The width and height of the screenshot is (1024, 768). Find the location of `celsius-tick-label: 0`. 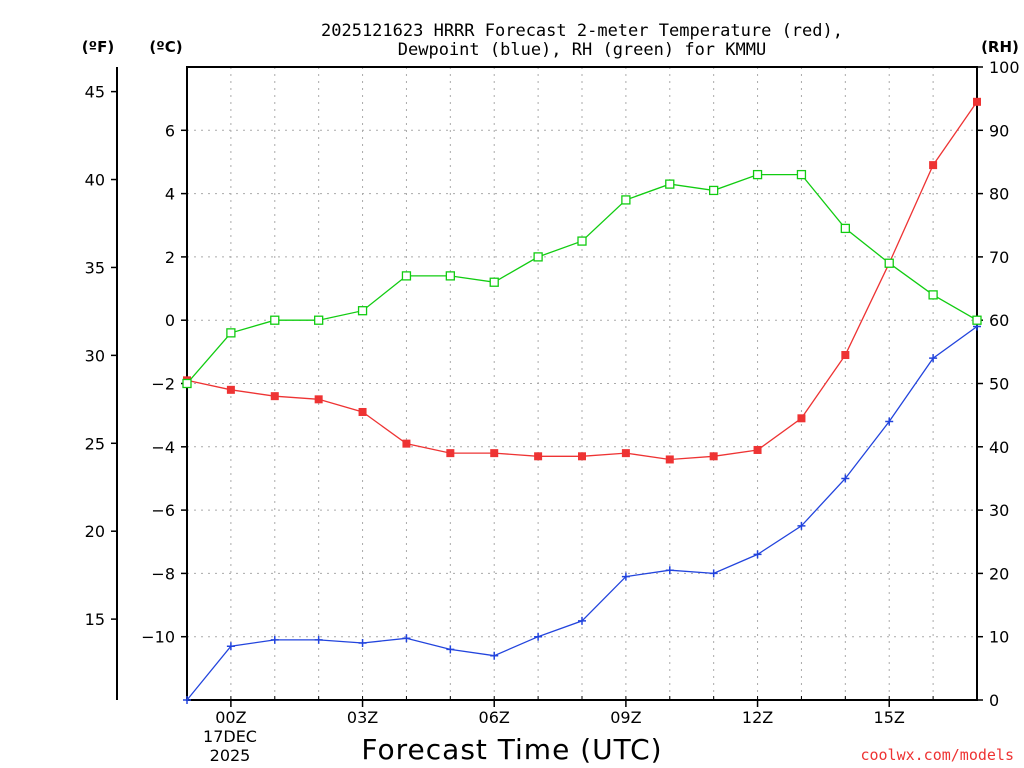

celsius-tick-label: 0 is located at coordinates (170, 320).